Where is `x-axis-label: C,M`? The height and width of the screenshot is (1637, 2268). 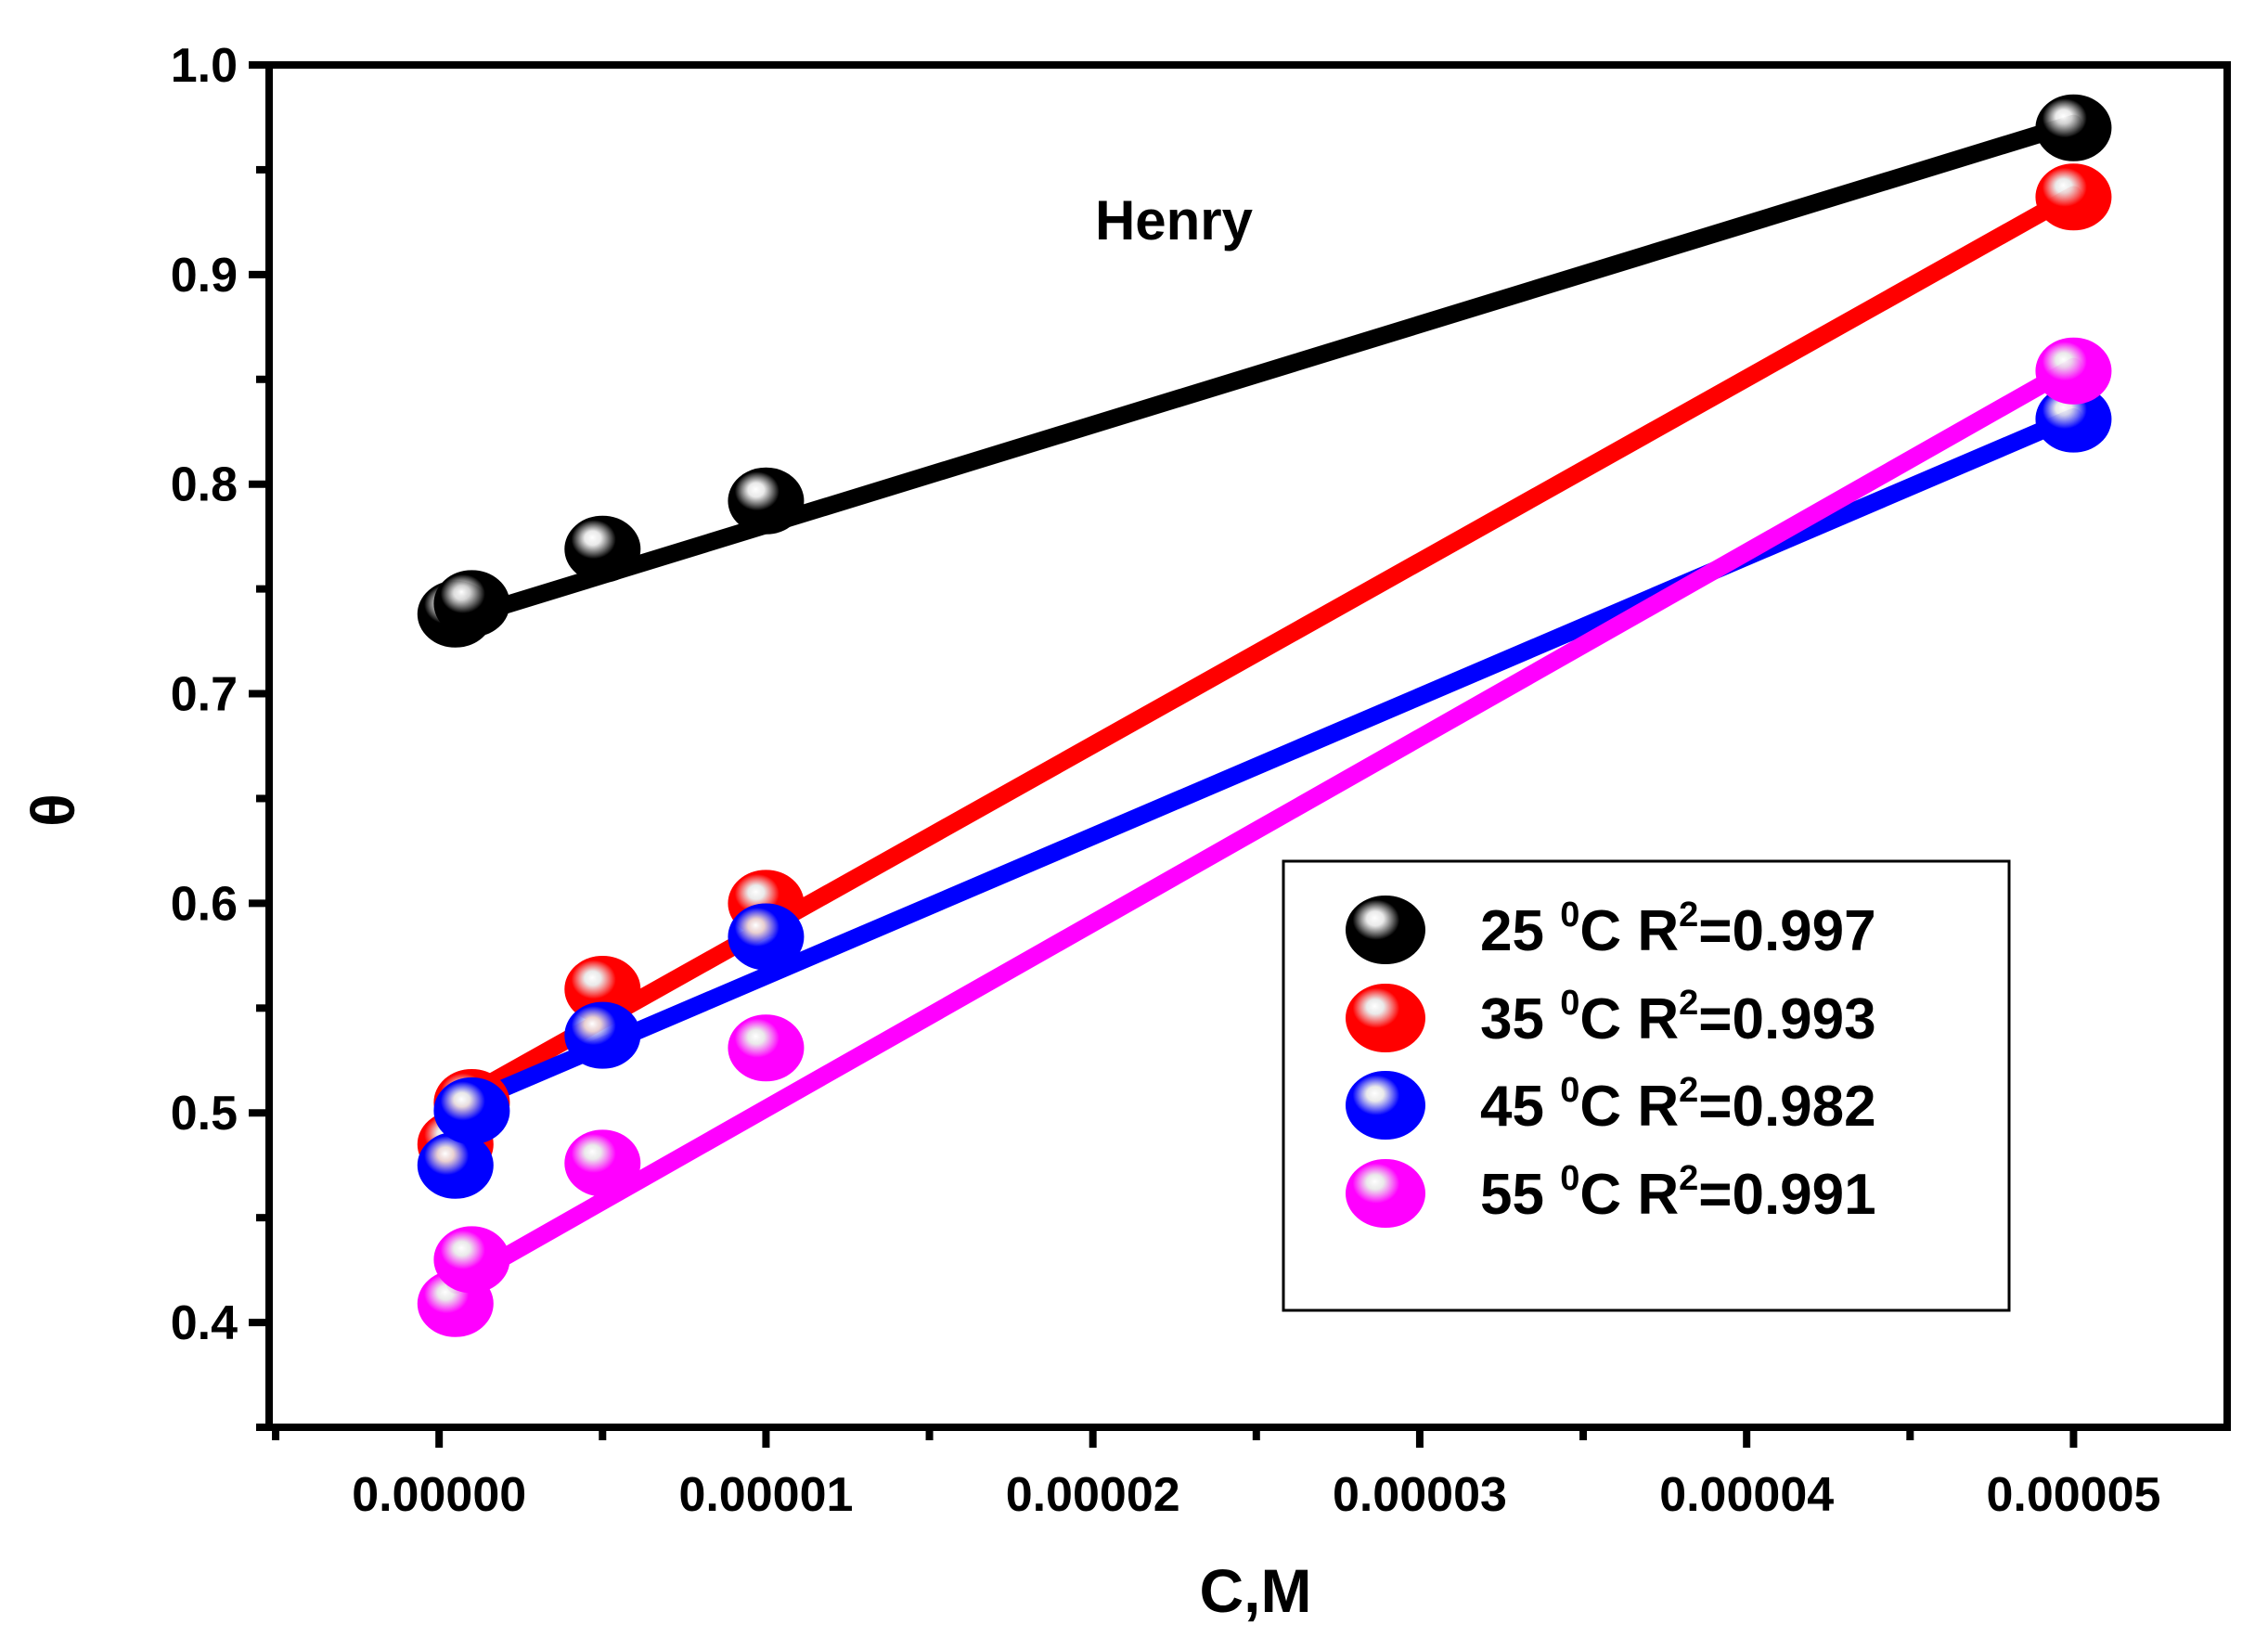
x-axis-label: C,M is located at coordinates (1256, 1590).